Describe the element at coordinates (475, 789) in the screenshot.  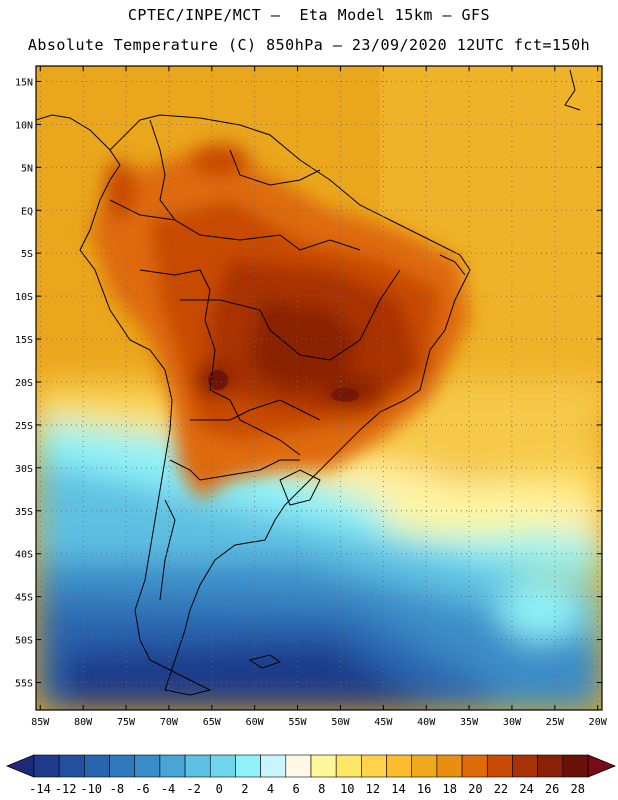
I see `colorbar-label: 20` at that location.